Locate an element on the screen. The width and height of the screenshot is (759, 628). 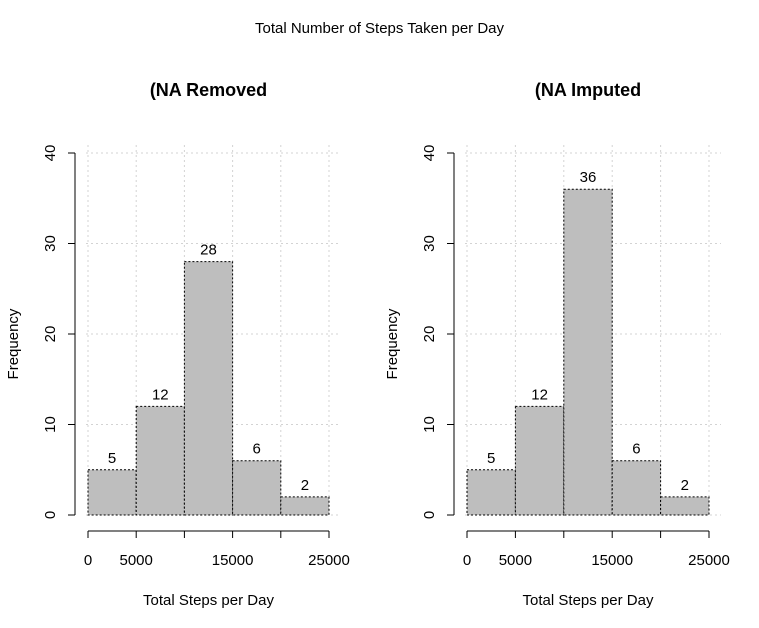
panel-title: (NA Removed is located at coordinates (208, 90).